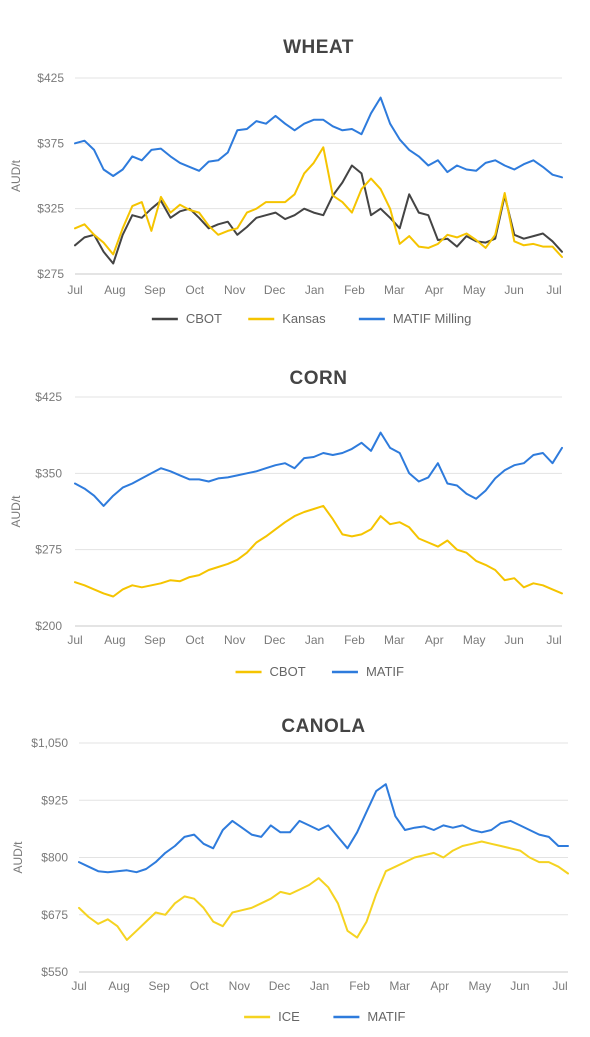 This screenshot has height=1037, width=590. Describe the element at coordinates (394, 640) in the screenshot. I see `corn-x-tick-label: Mar` at that location.